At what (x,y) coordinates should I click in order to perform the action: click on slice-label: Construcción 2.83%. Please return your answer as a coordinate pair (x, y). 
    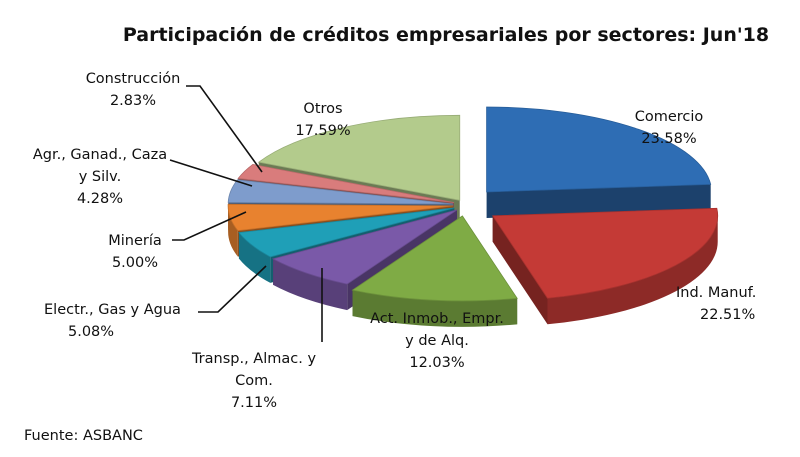
    Looking at the image, I should click on (133, 90).